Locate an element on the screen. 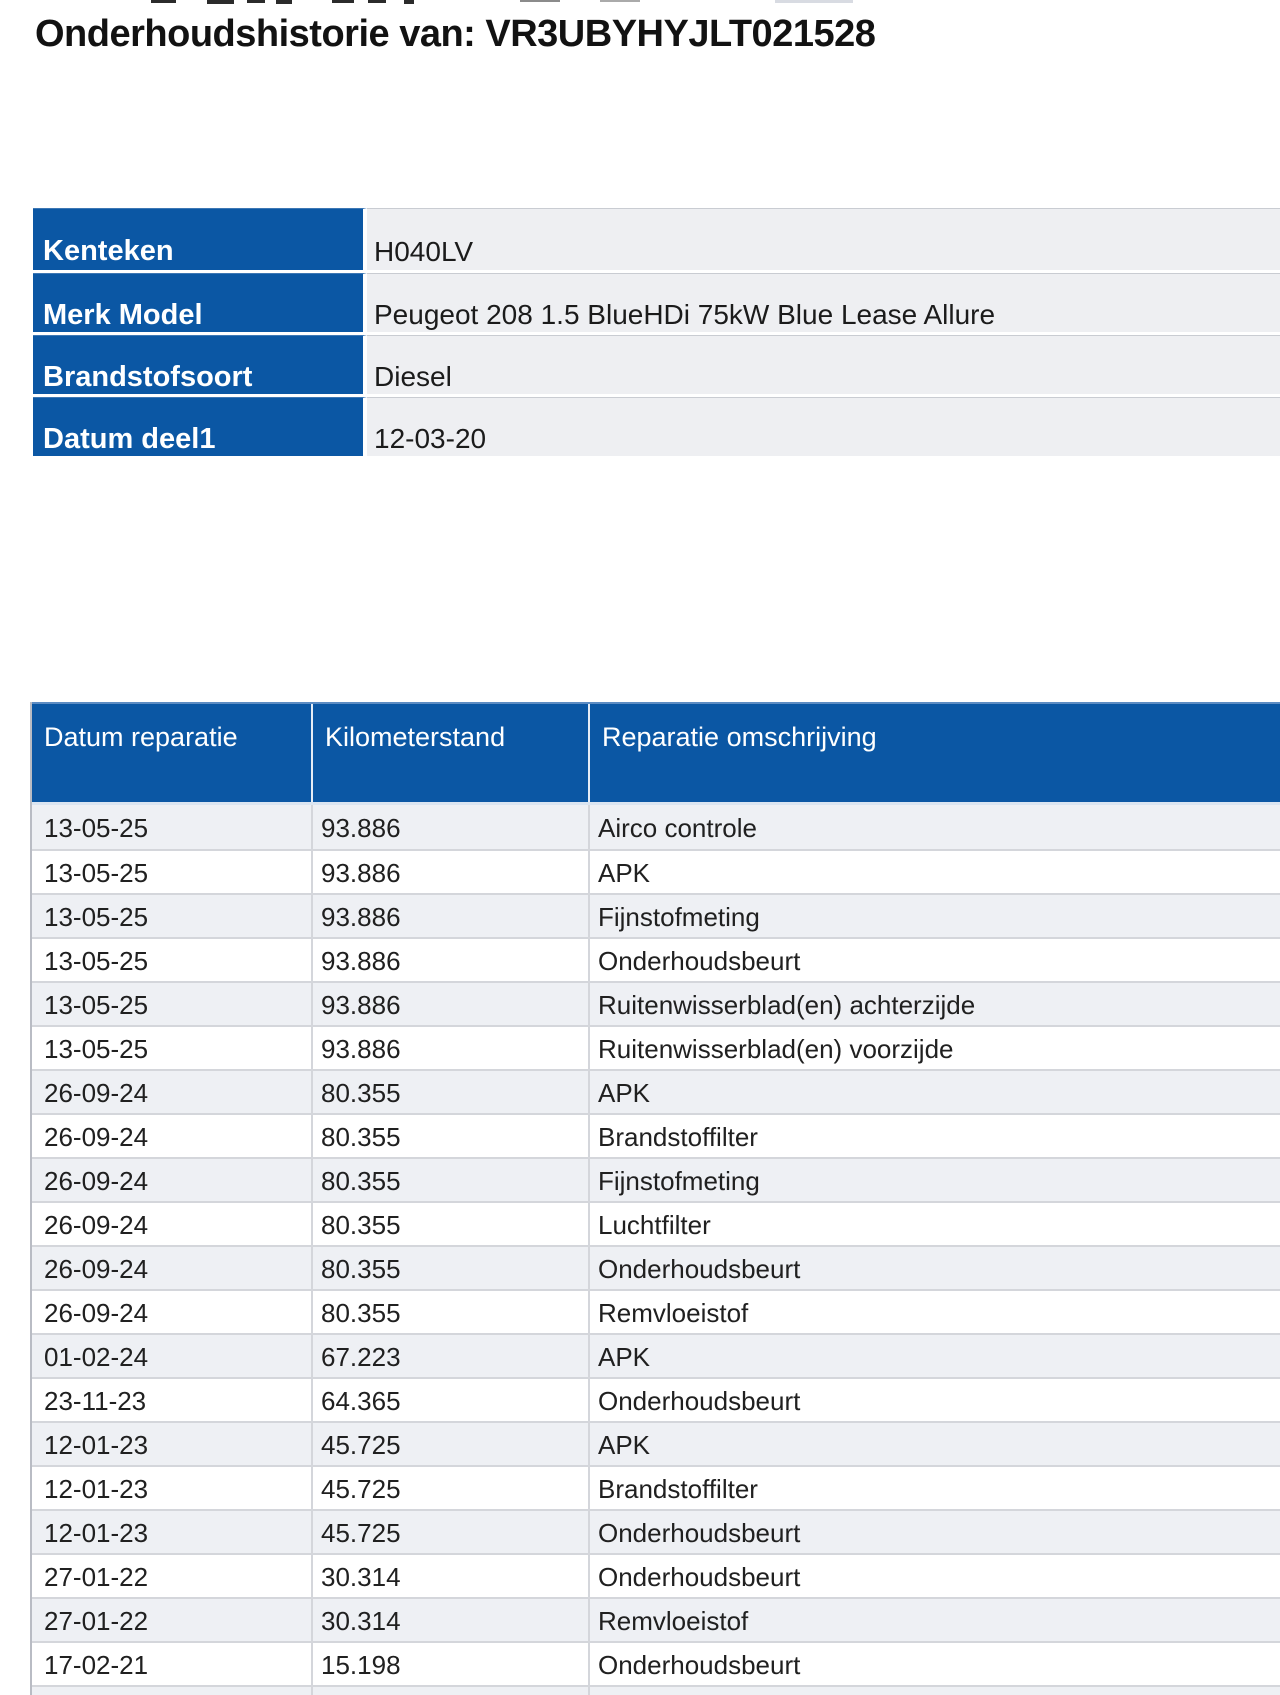 This screenshot has width=1280, height=1695. repair-description-cell is located at coordinates (935, 1691).